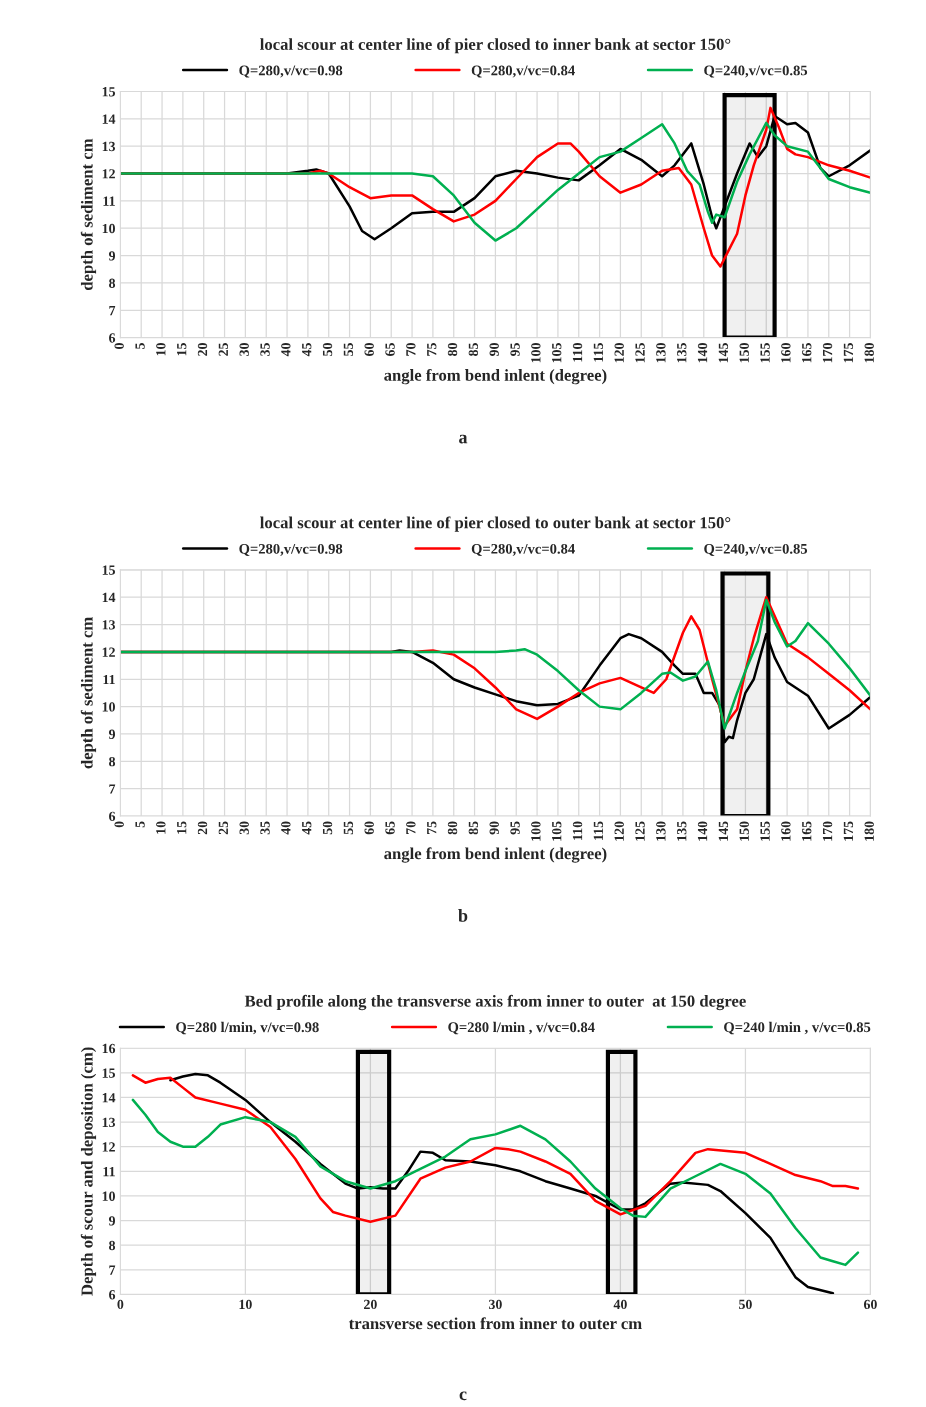 Image resolution: width=926 pixels, height=1407 pixels. What do you see at coordinates (661, 831) in the screenshot?
I see `x-tick-label: 130` at bounding box center [661, 831].